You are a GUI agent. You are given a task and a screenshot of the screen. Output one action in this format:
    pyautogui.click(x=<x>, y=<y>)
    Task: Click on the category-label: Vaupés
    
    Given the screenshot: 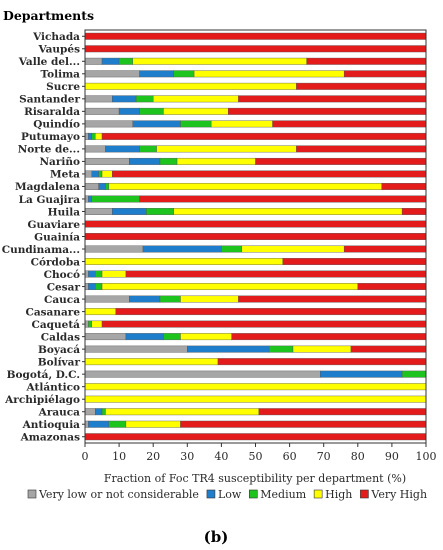 What is the action you would take?
    pyautogui.click(x=58, y=50)
    